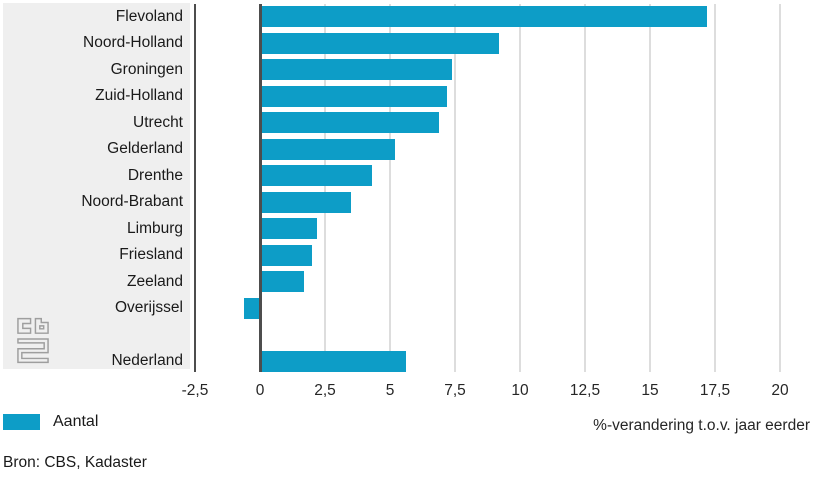 This screenshot has height=488, width=819. What do you see at coordinates (252, 308) in the screenshot?
I see `bar-overijssel` at bounding box center [252, 308].